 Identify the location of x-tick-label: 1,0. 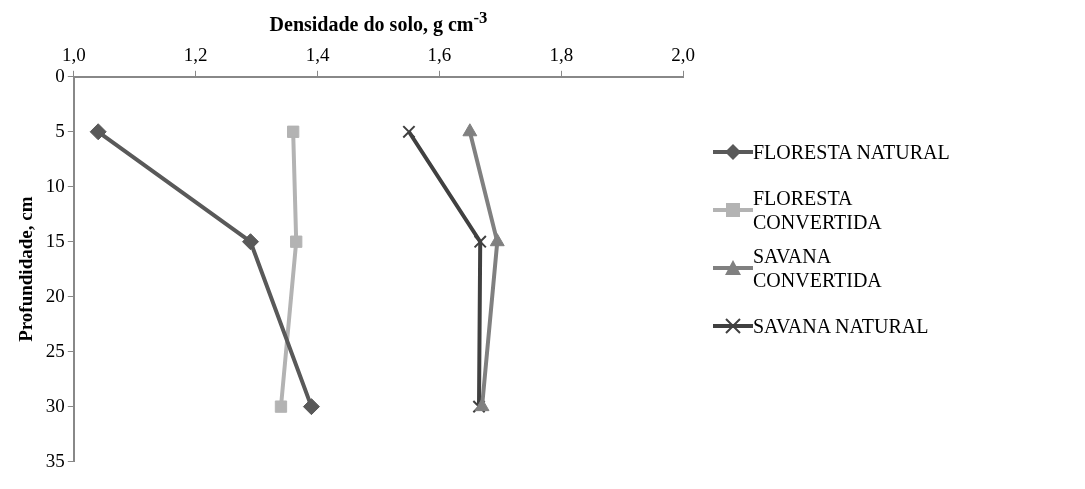
(73, 55).